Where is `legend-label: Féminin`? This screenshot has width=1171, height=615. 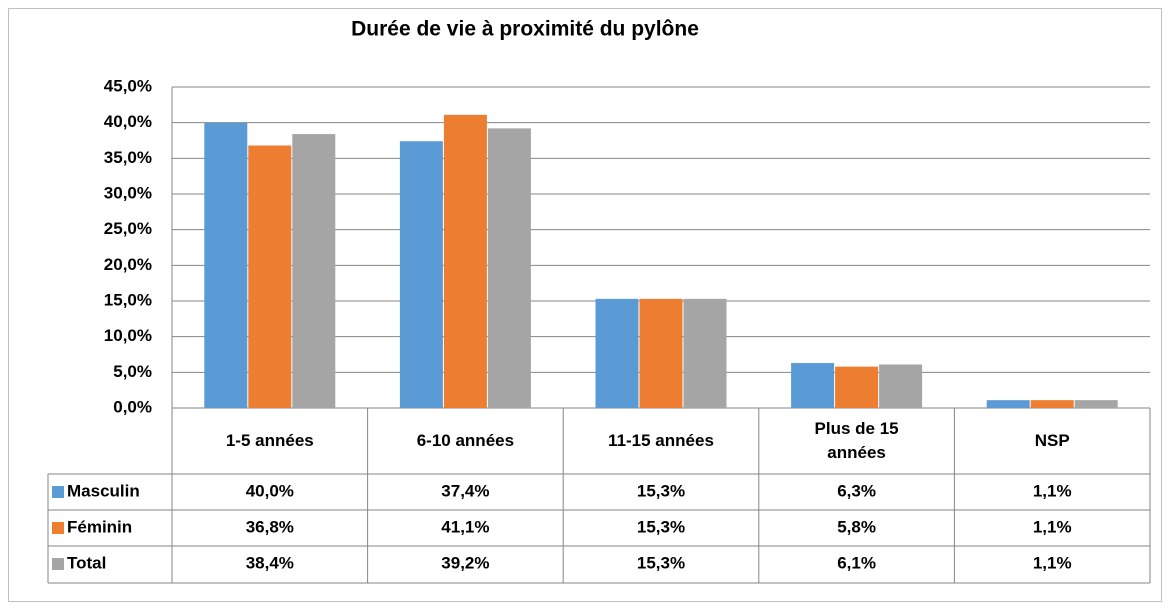
legend-label: Féminin is located at coordinates (99, 526).